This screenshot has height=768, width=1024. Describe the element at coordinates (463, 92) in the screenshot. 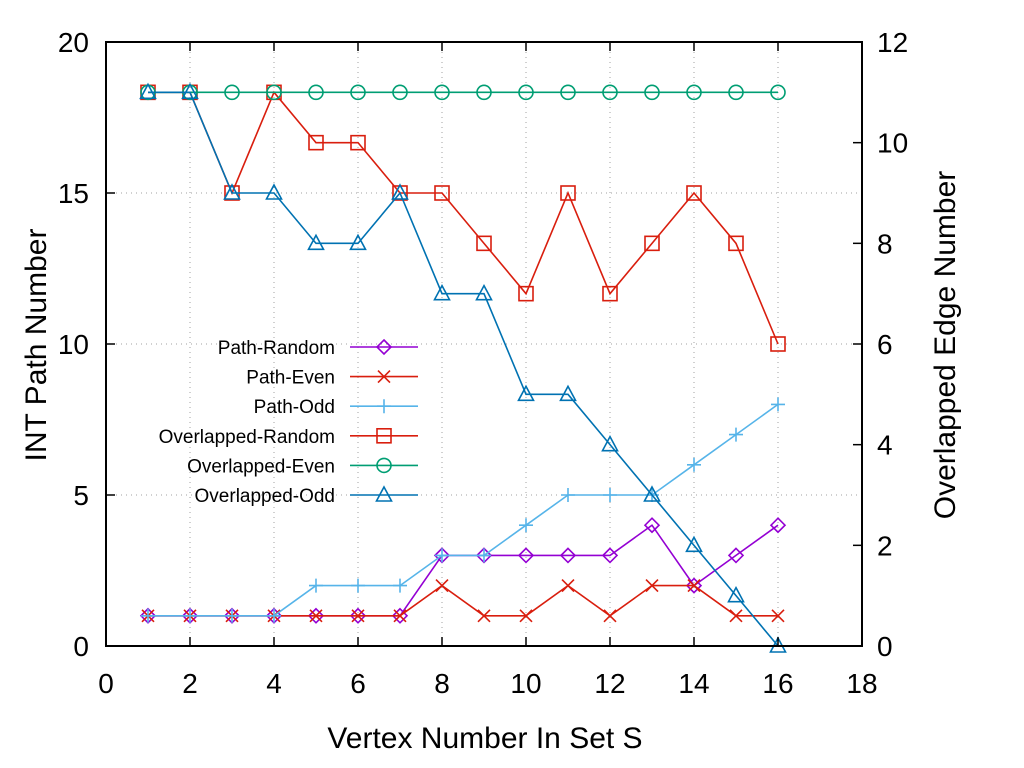

I see `series-overlapped-even` at that location.